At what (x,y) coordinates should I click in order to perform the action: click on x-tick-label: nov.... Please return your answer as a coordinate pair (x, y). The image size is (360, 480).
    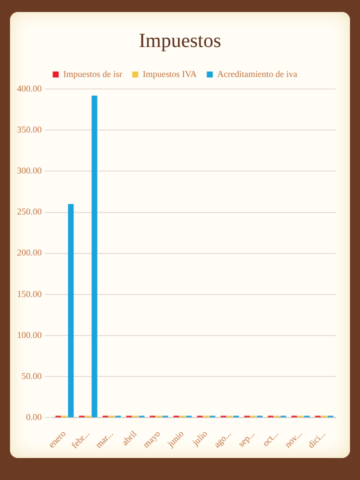
    Looking at the image, I should click on (293, 439).